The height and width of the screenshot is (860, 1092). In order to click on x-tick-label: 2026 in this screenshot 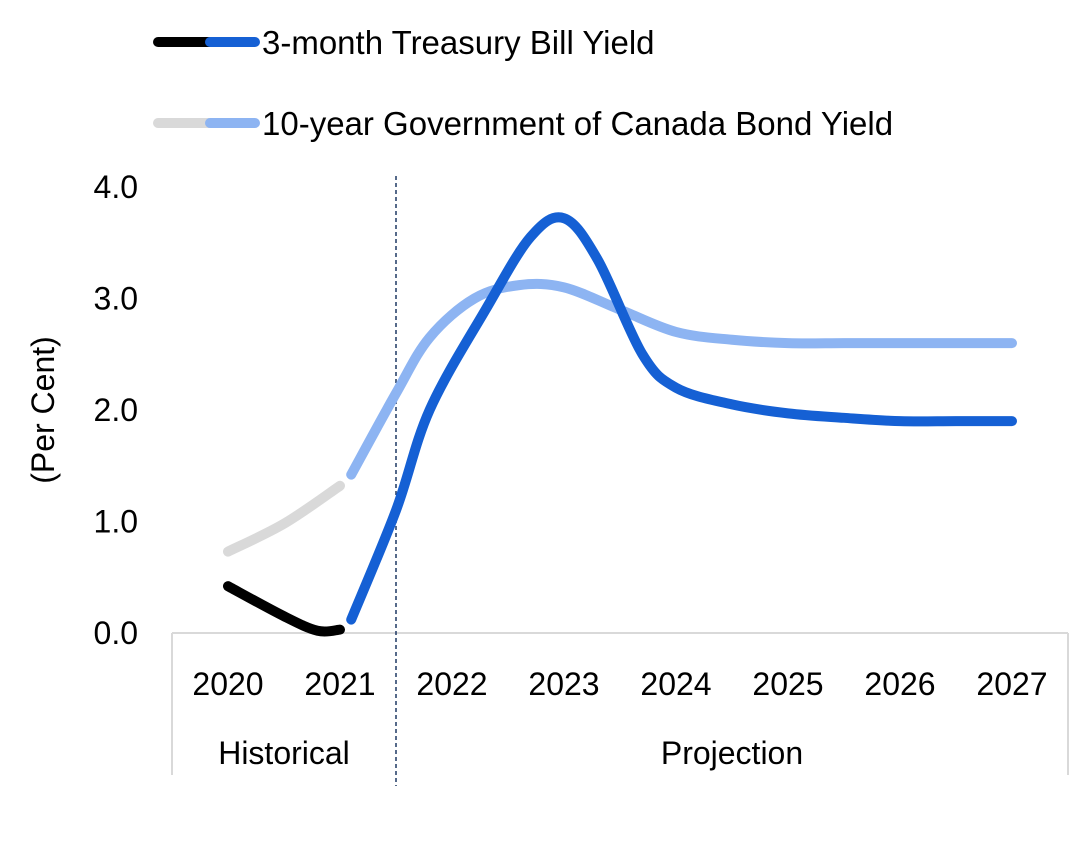, I will do `click(899, 684)`.